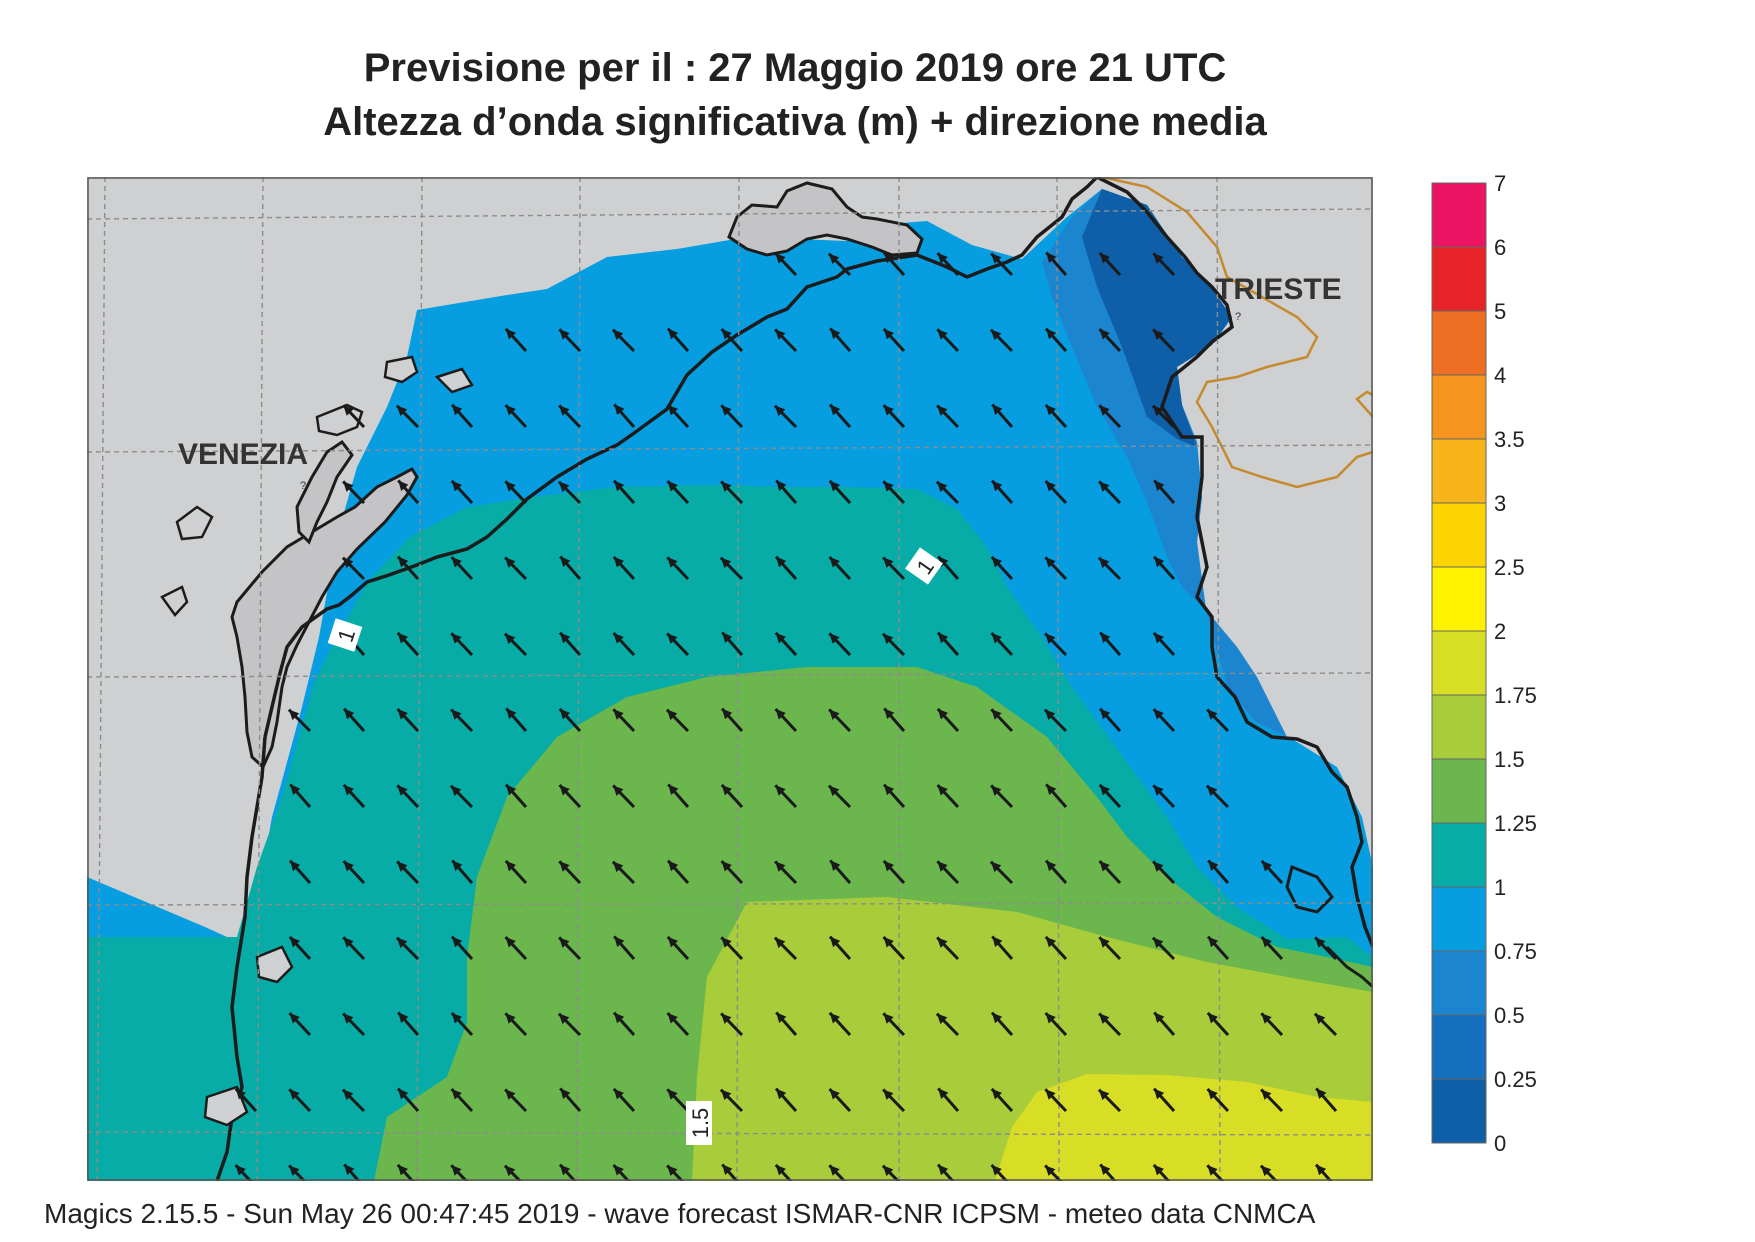 This screenshot has height=1242, width=1755. What do you see at coordinates (1509, 439) in the screenshot?
I see `colorbar-tick-label: 3.5` at bounding box center [1509, 439].